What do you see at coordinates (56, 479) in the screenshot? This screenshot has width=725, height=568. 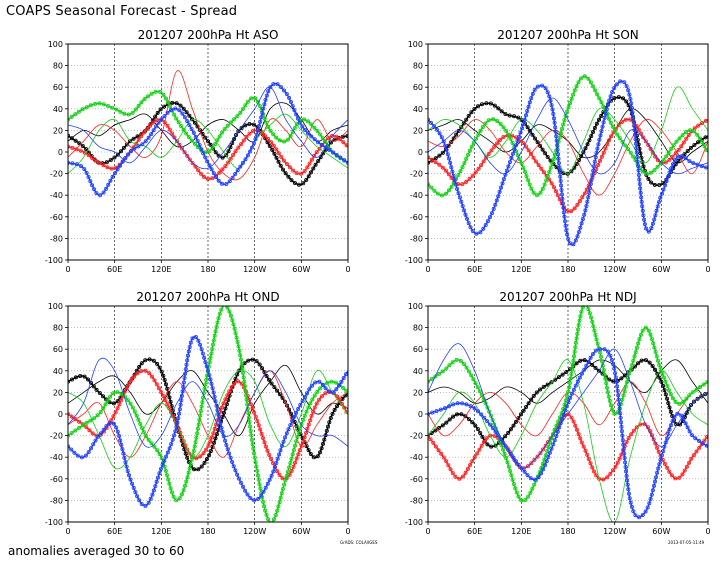 I see `y-tick-label: -60` at bounding box center [56, 479].